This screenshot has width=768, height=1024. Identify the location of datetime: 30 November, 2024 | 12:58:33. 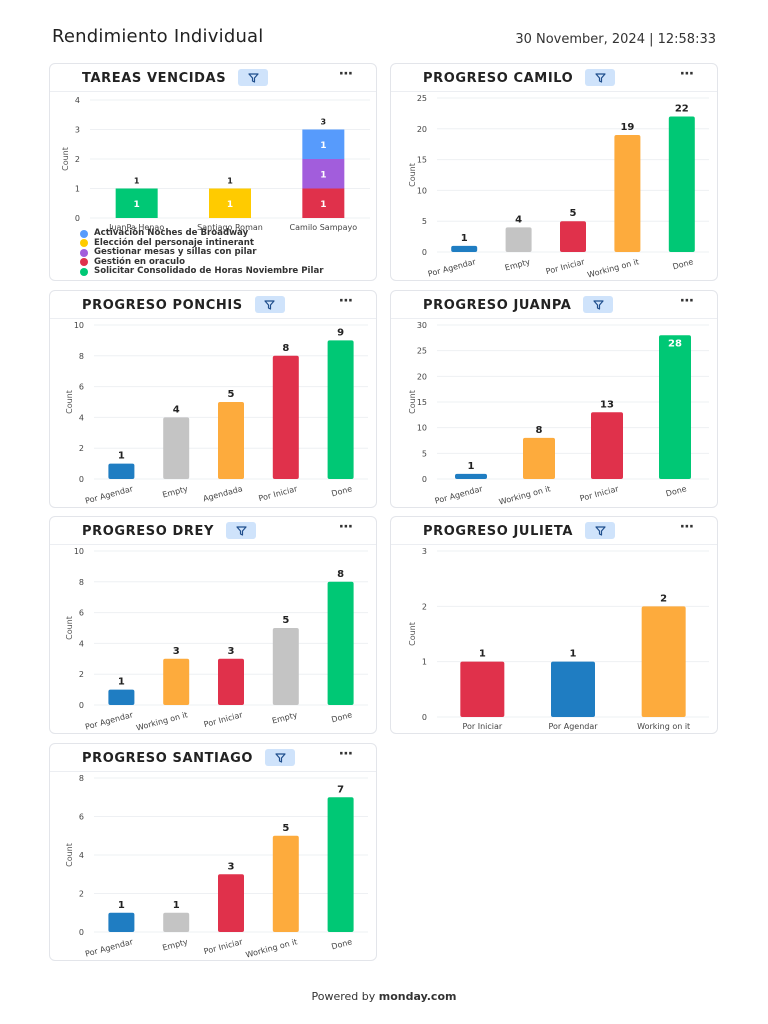
(615, 39).